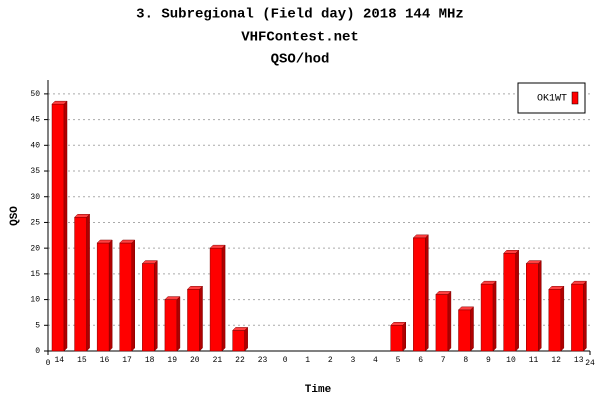 The width and height of the screenshot is (600, 400). What do you see at coordinates (263, 360) in the screenshot?
I see `x-tick-label: 23` at bounding box center [263, 360].